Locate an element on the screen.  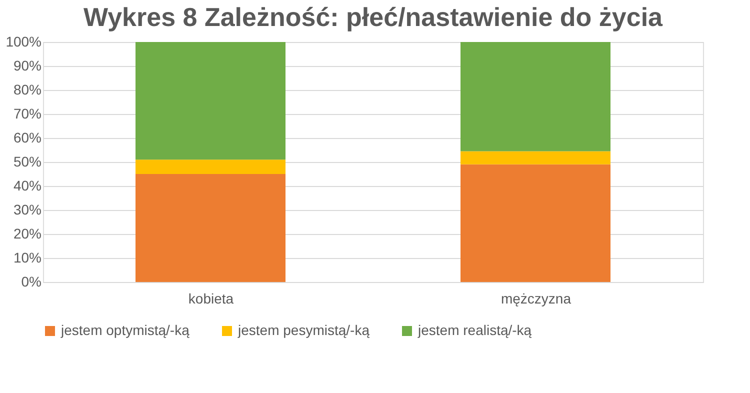
legend-label: jestem optymistą/-ką is located at coordinates (125, 330).